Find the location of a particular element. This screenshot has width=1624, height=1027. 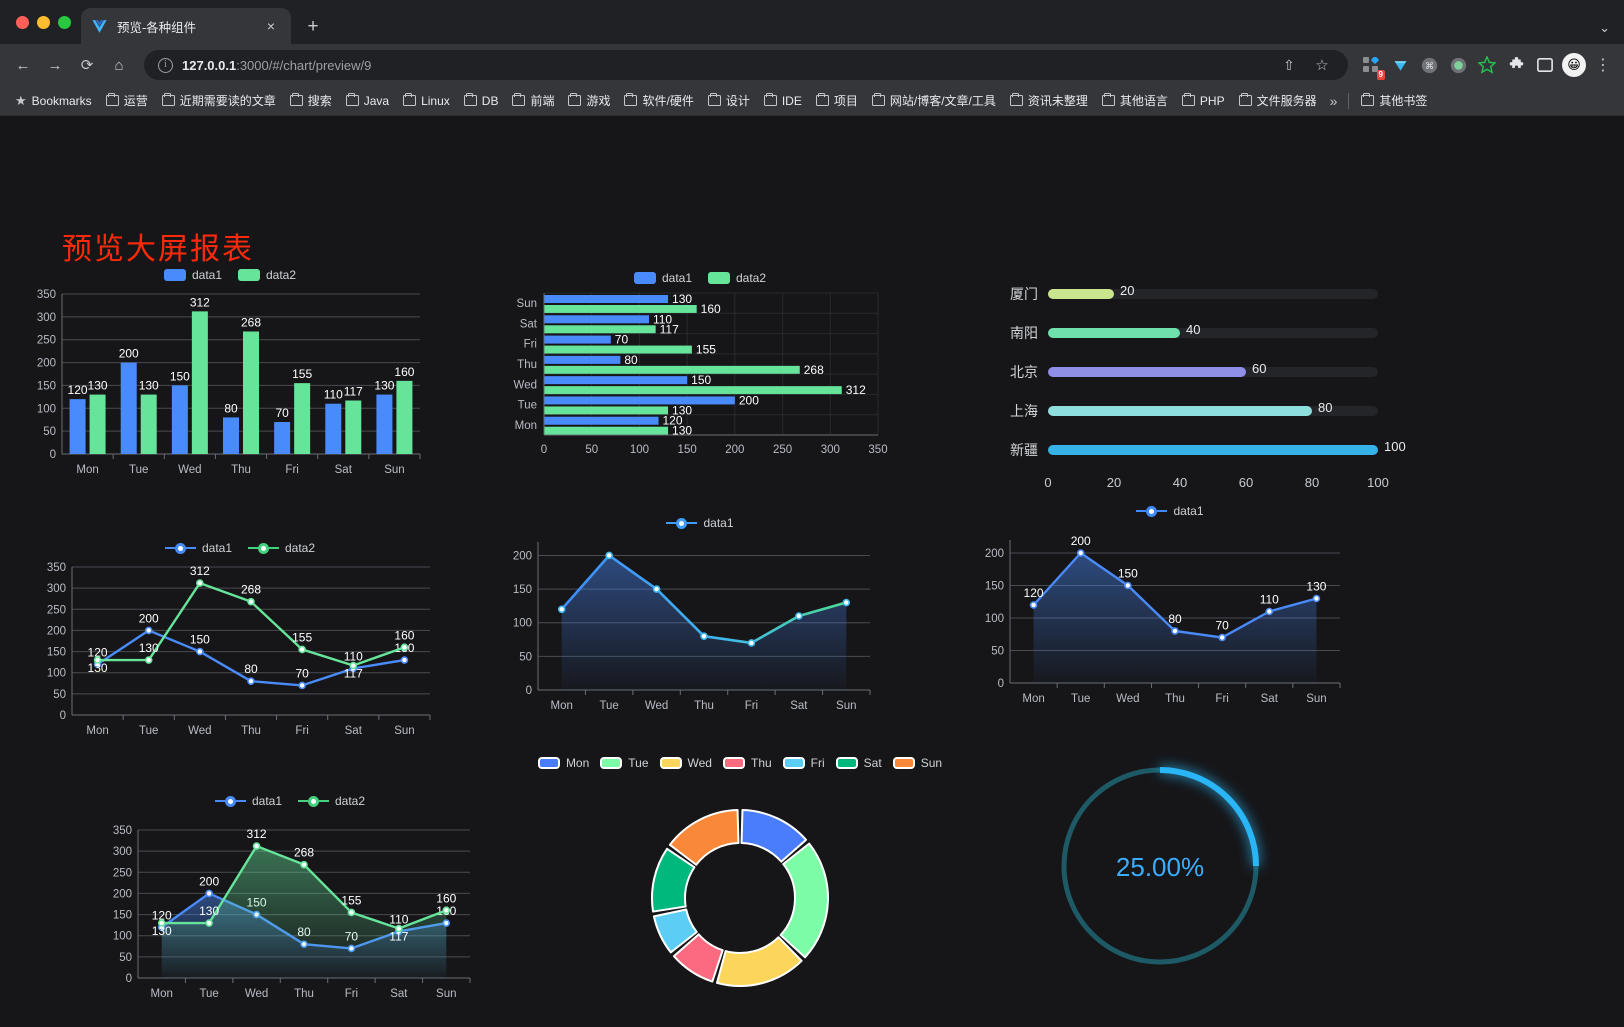

donut-plot is located at coordinates (740, 898).